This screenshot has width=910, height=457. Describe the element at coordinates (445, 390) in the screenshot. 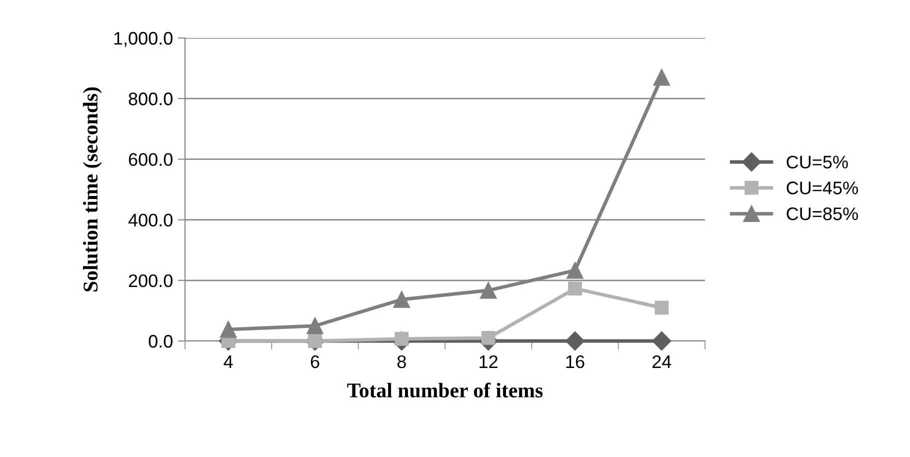

I see `x-axis-title: Total number of items` at that location.